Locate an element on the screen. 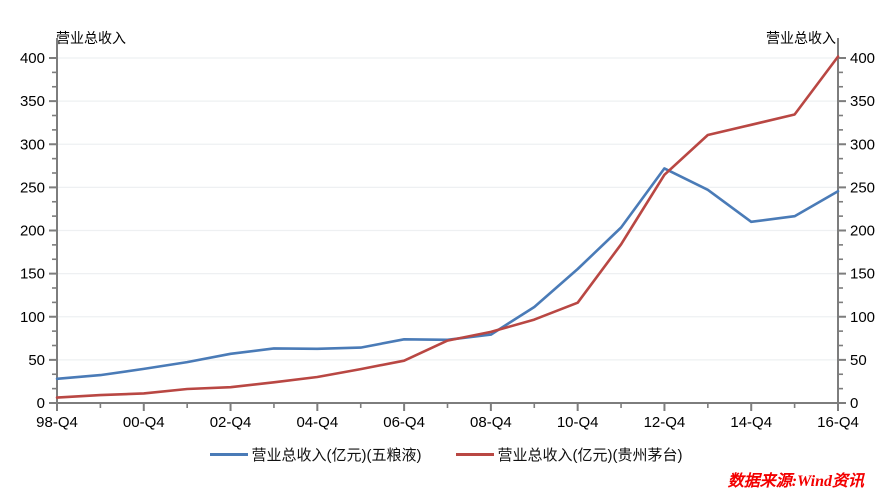 The width and height of the screenshot is (892, 497). x-tick-label: 14-Q4 is located at coordinates (751, 422).